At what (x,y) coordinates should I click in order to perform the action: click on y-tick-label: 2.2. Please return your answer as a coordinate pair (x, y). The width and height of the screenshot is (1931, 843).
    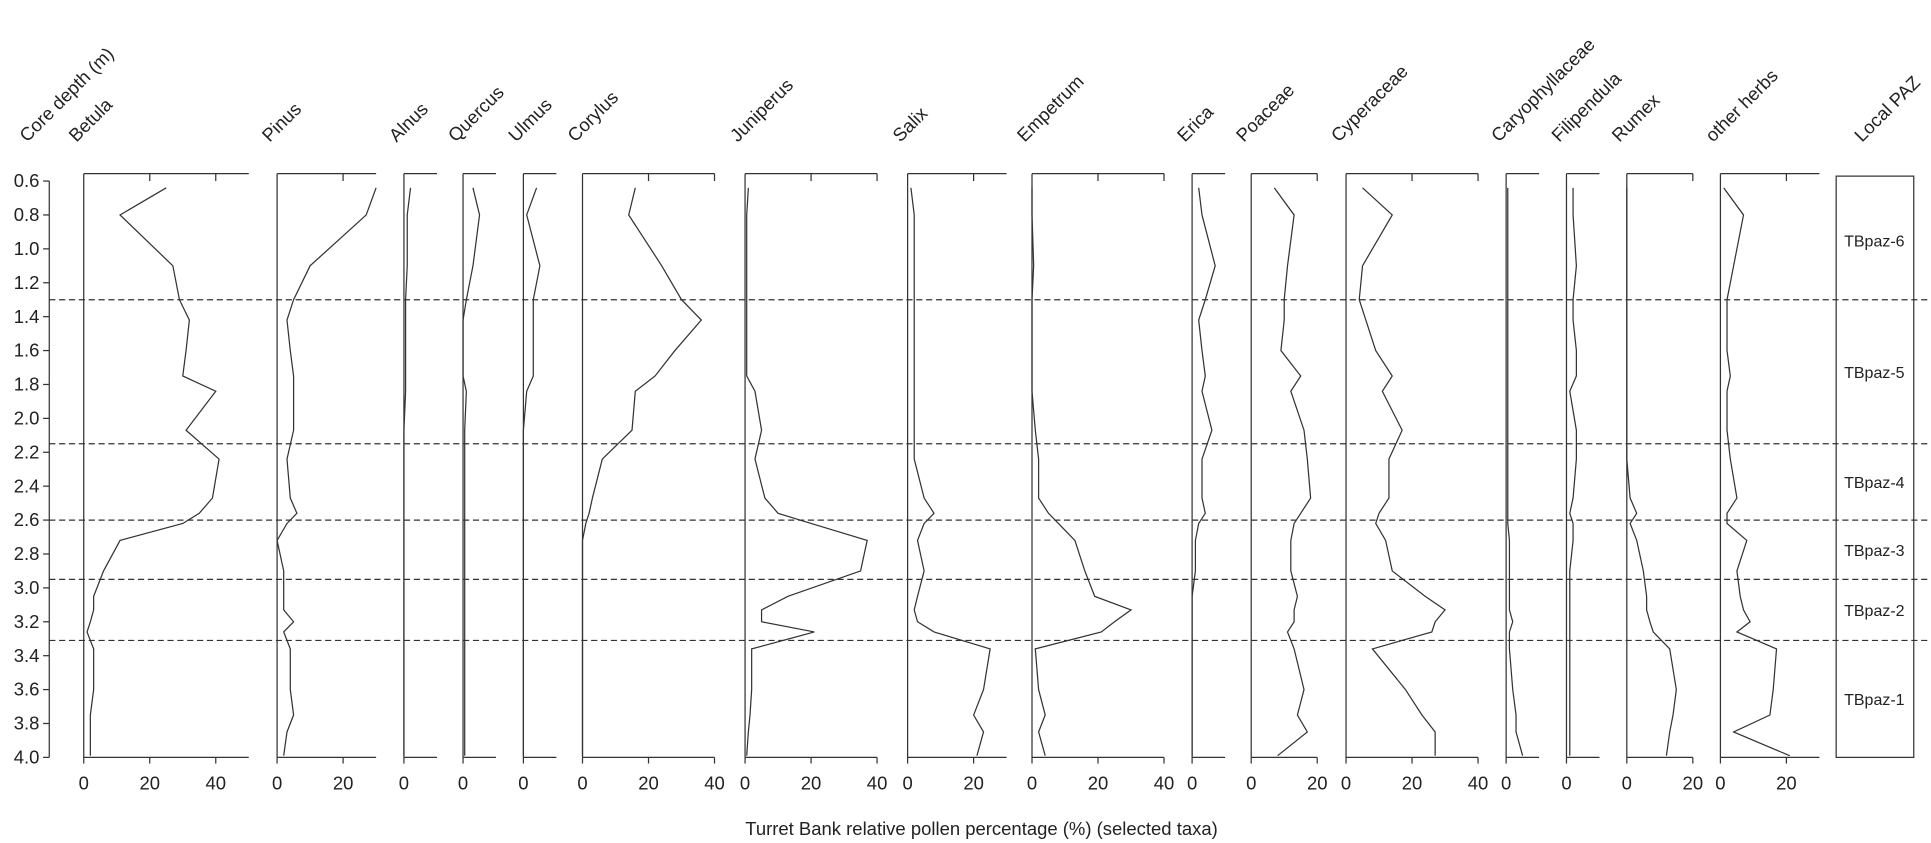
    Looking at the image, I should click on (27, 451).